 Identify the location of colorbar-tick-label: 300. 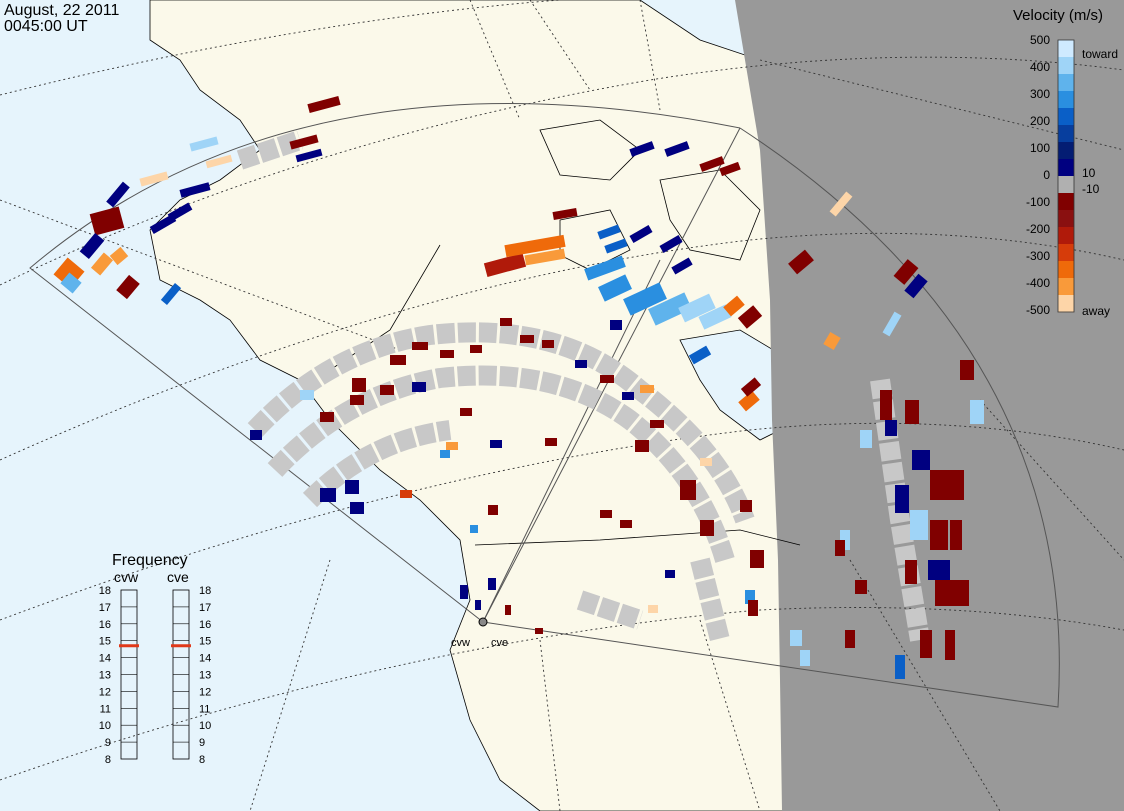
(1040, 94).